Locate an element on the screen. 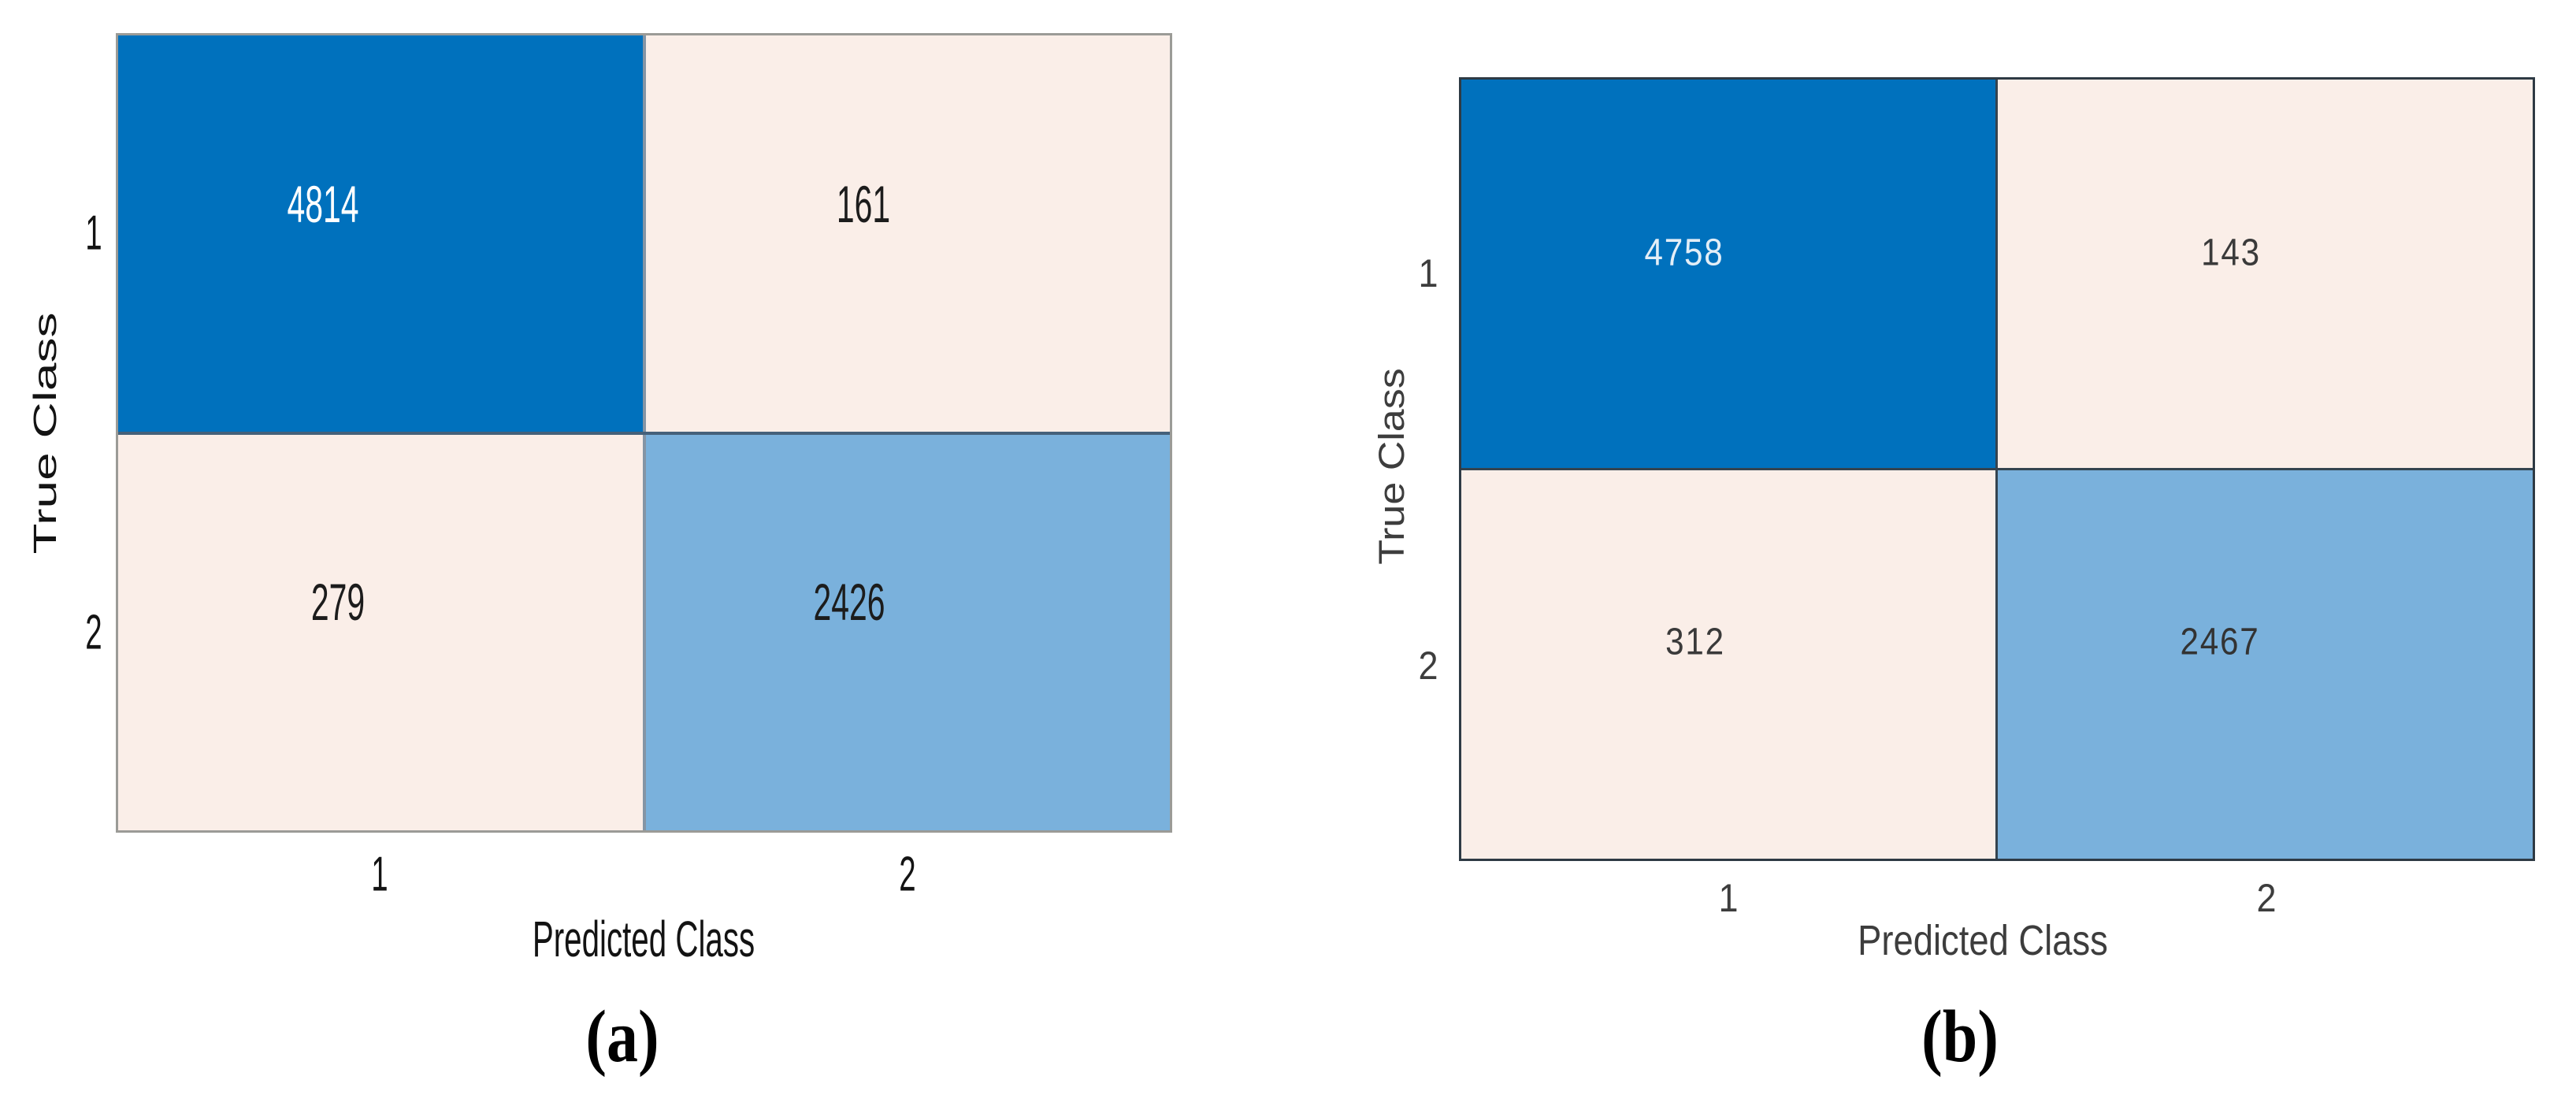 This screenshot has width=2576, height=1095. matrix-cell-true2-pred2: 2426 is located at coordinates (907, 631).